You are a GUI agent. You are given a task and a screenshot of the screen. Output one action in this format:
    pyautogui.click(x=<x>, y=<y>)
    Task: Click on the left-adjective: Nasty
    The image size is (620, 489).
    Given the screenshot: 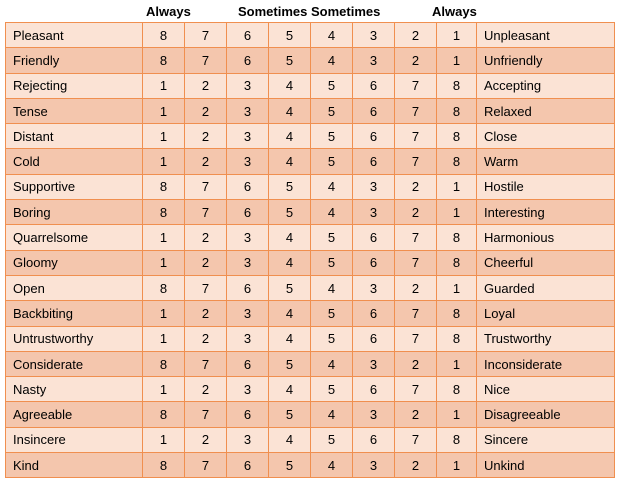 What is the action you would take?
    pyautogui.click(x=74, y=389)
    